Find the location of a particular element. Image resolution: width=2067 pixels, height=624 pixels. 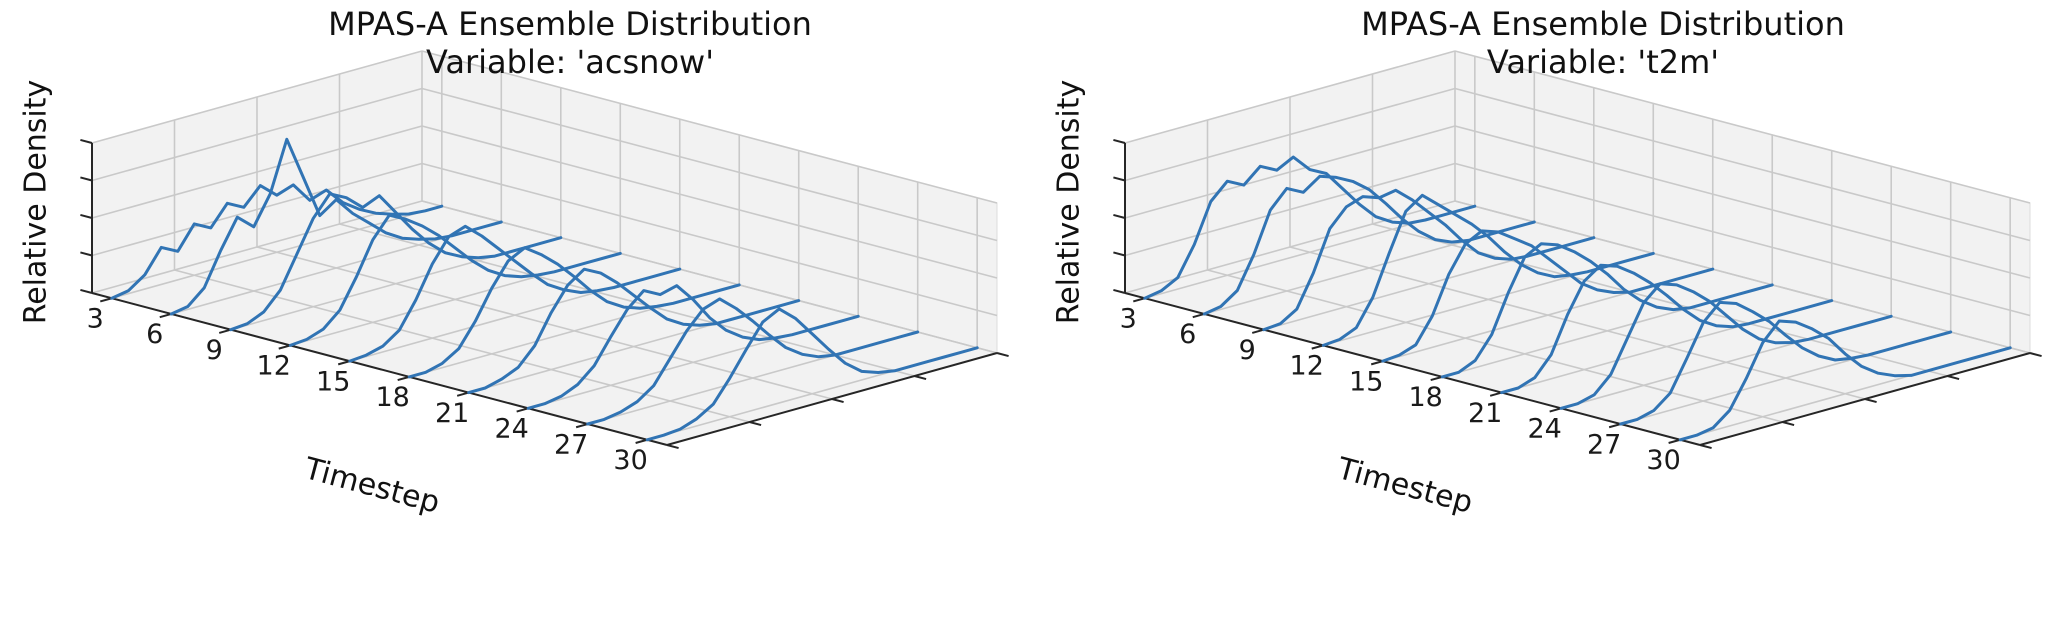

chart-subtitle: Variable: 't2m' is located at coordinates (1603, 61).